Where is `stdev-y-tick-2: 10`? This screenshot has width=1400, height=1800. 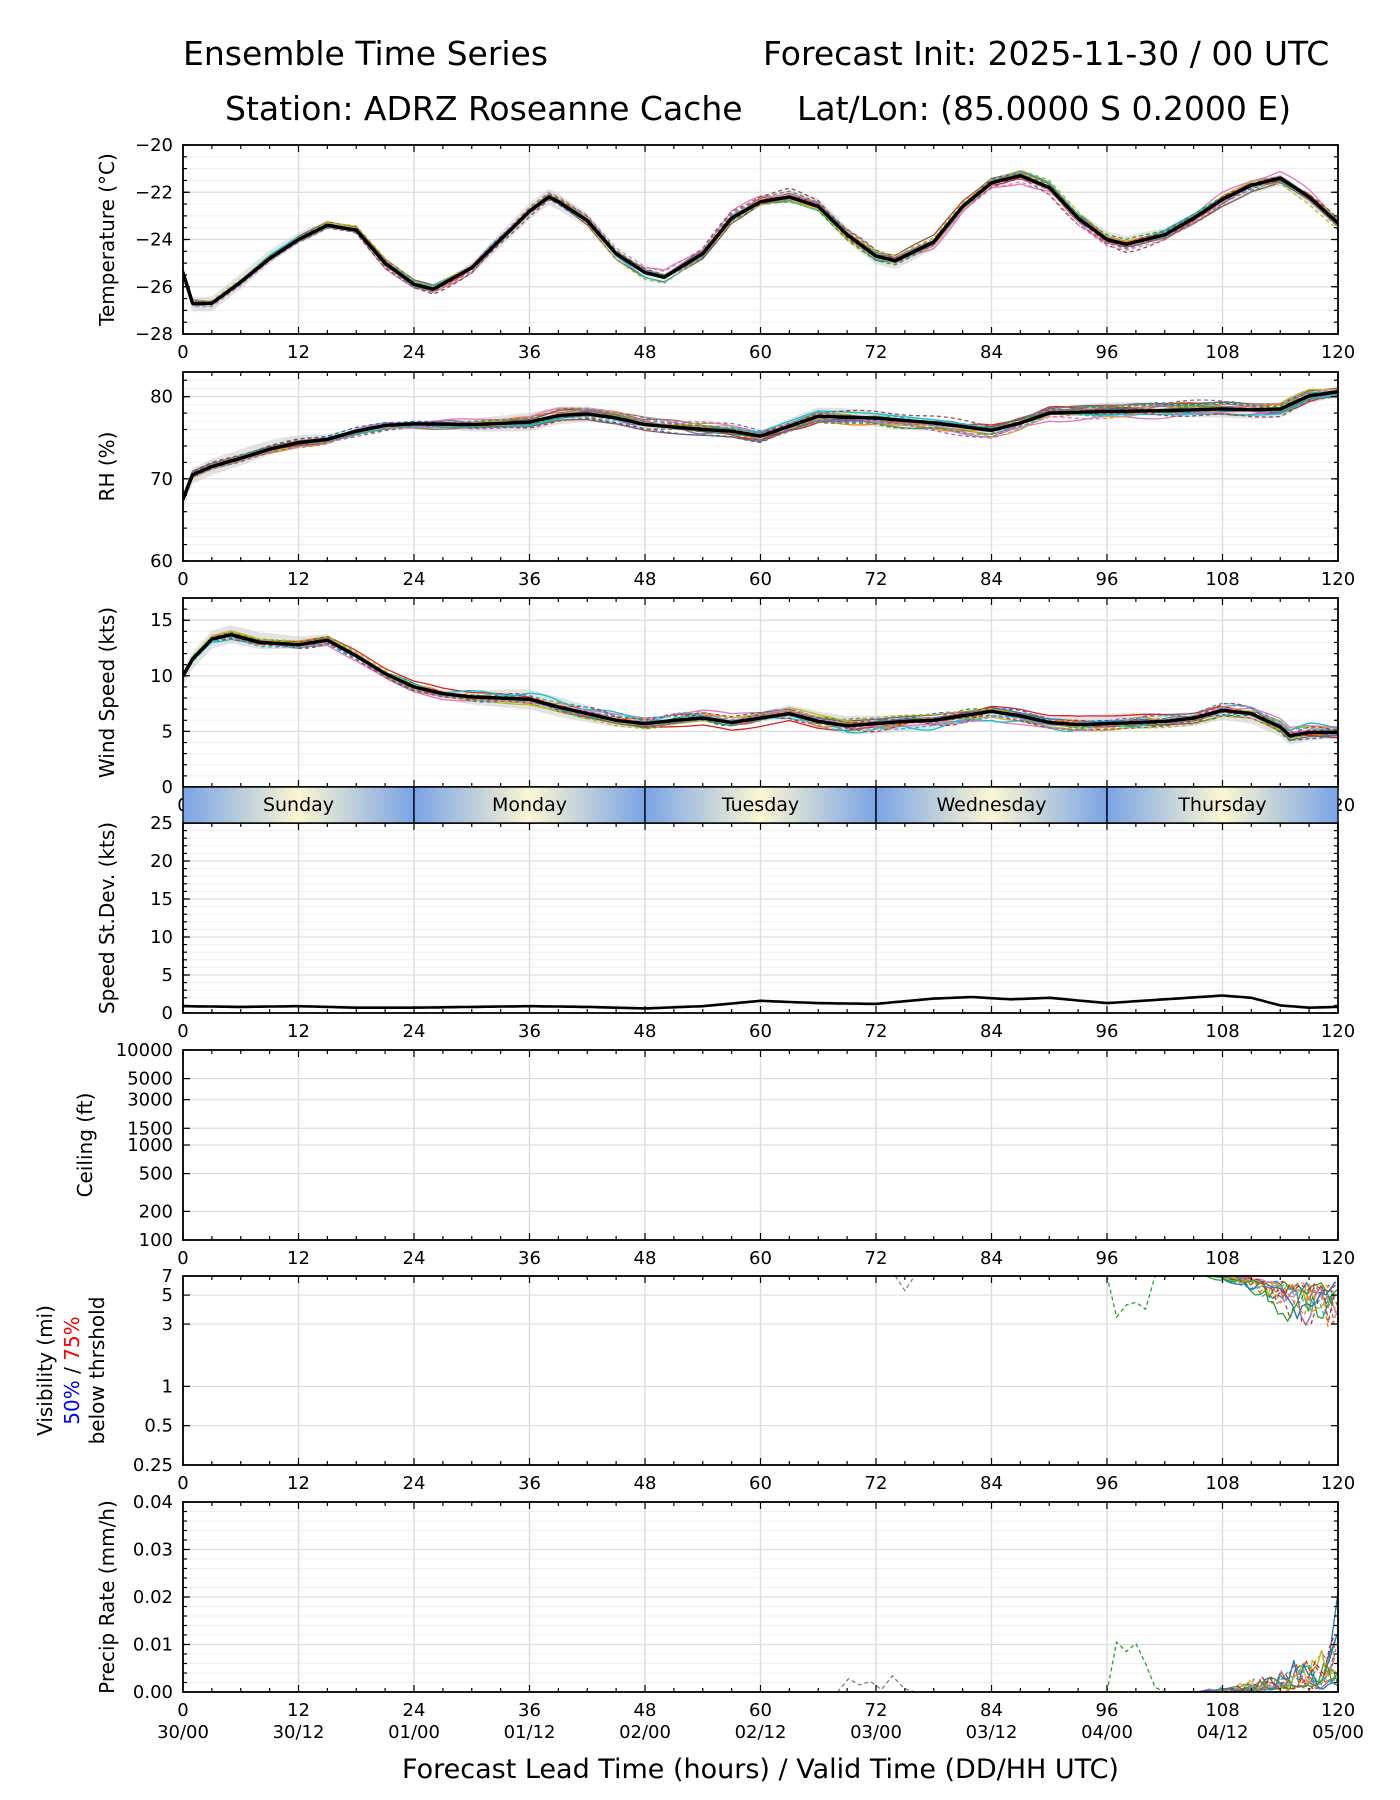 stdev-y-tick-2: 10 is located at coordinates (161, 937).